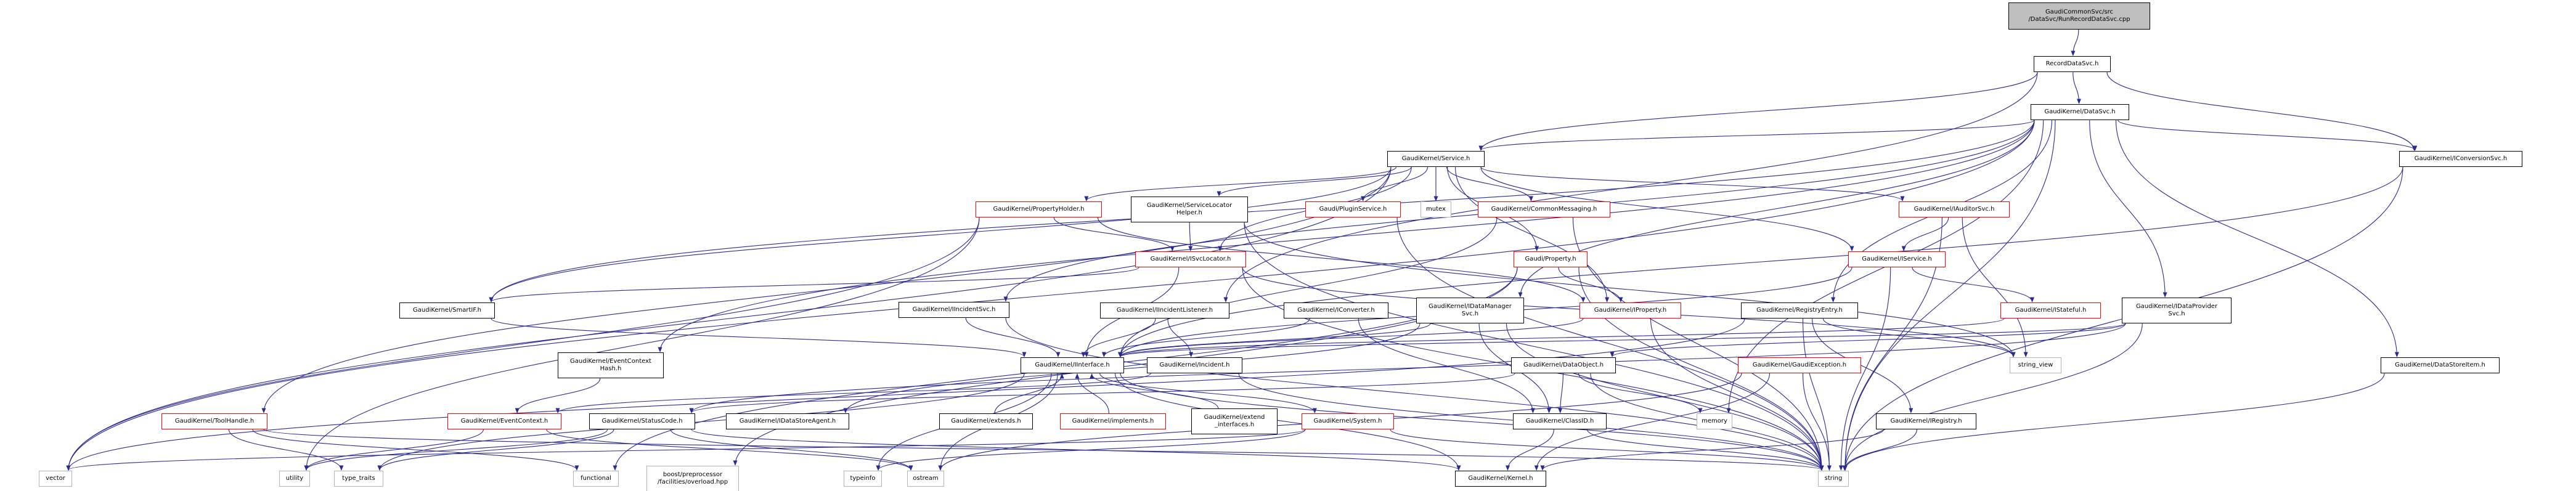 This screenshot has width=2576, height=491. Describe the element at coordinates (558, 395) in the screenshot. I see `graph-edge-eventcontexthash-eventcontext` at that location.